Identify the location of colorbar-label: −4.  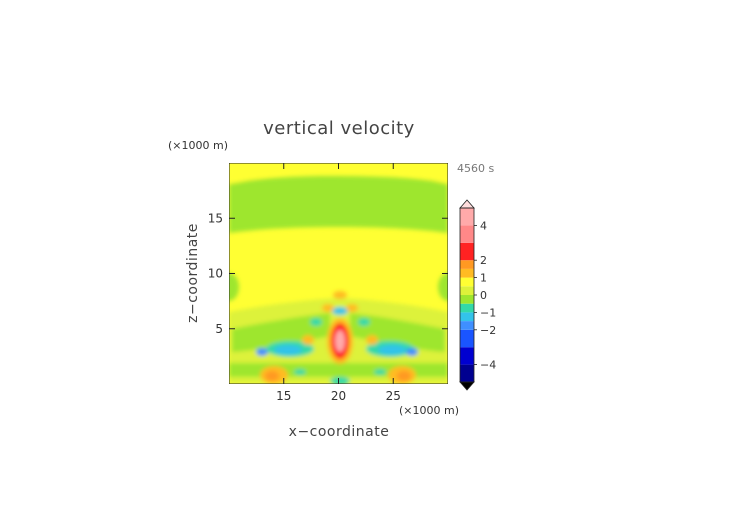
(488, 365).